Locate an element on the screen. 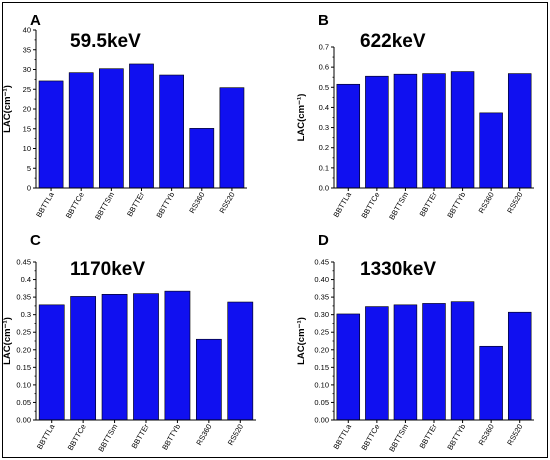  energy-annotation: 622keV is located at coordinates (393, 41).